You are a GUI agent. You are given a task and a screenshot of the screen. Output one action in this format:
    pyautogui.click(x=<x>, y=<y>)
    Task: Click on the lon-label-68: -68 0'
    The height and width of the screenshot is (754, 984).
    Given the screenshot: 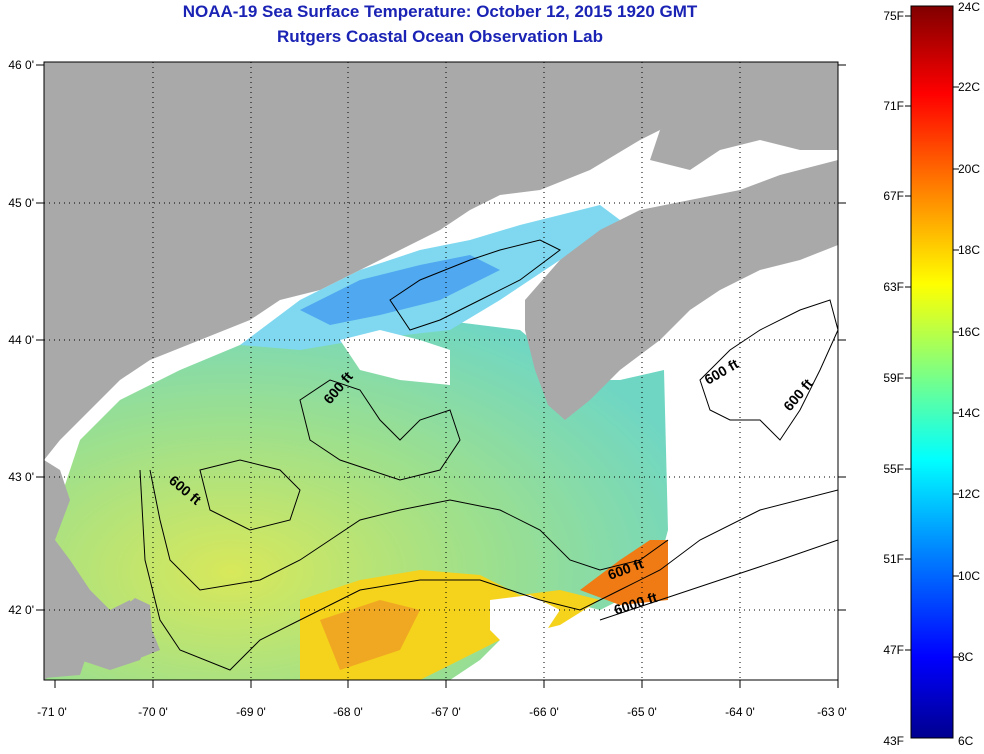 What is the action you would take?
    pyautogui.click(x=348, y=712)
    